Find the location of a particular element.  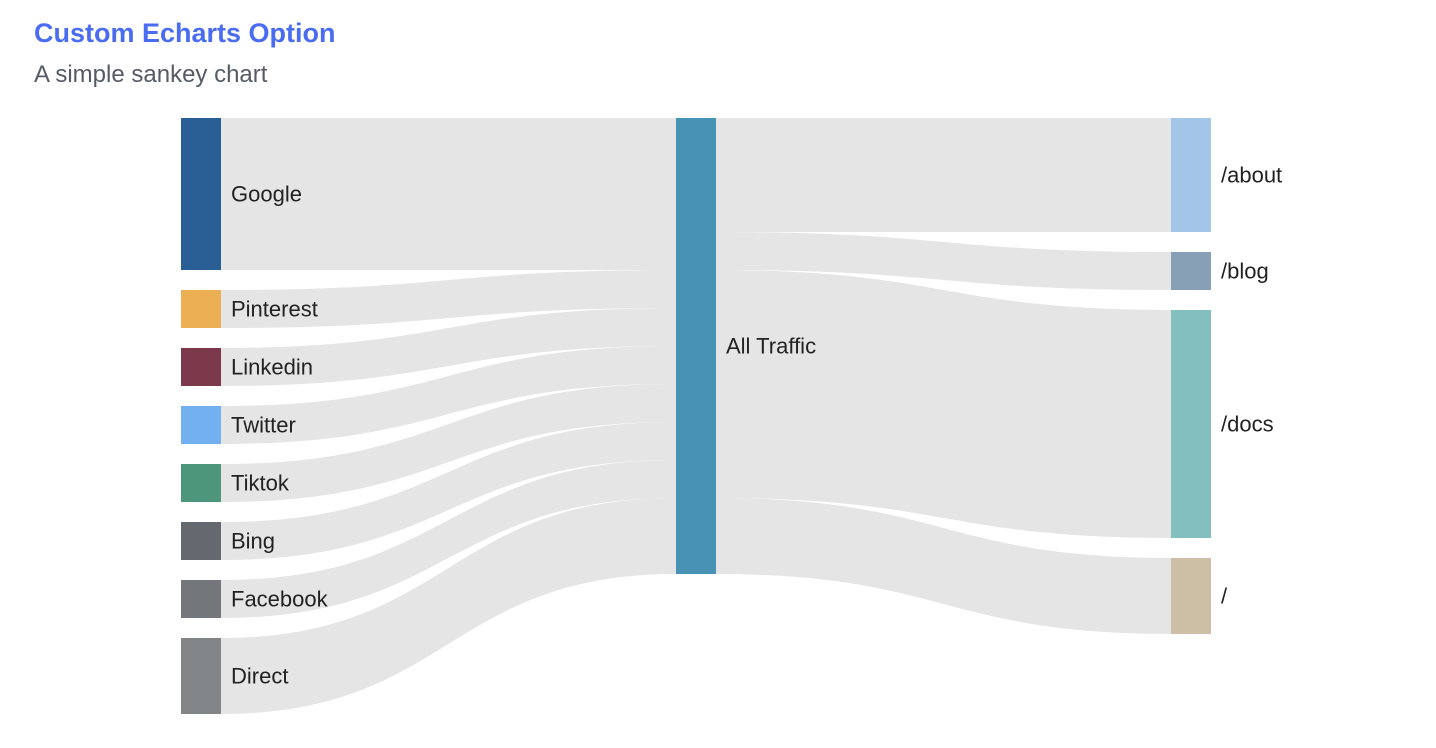

sankey-node-label-alltraffic: All Traffic is located at coordinates (771, 346).